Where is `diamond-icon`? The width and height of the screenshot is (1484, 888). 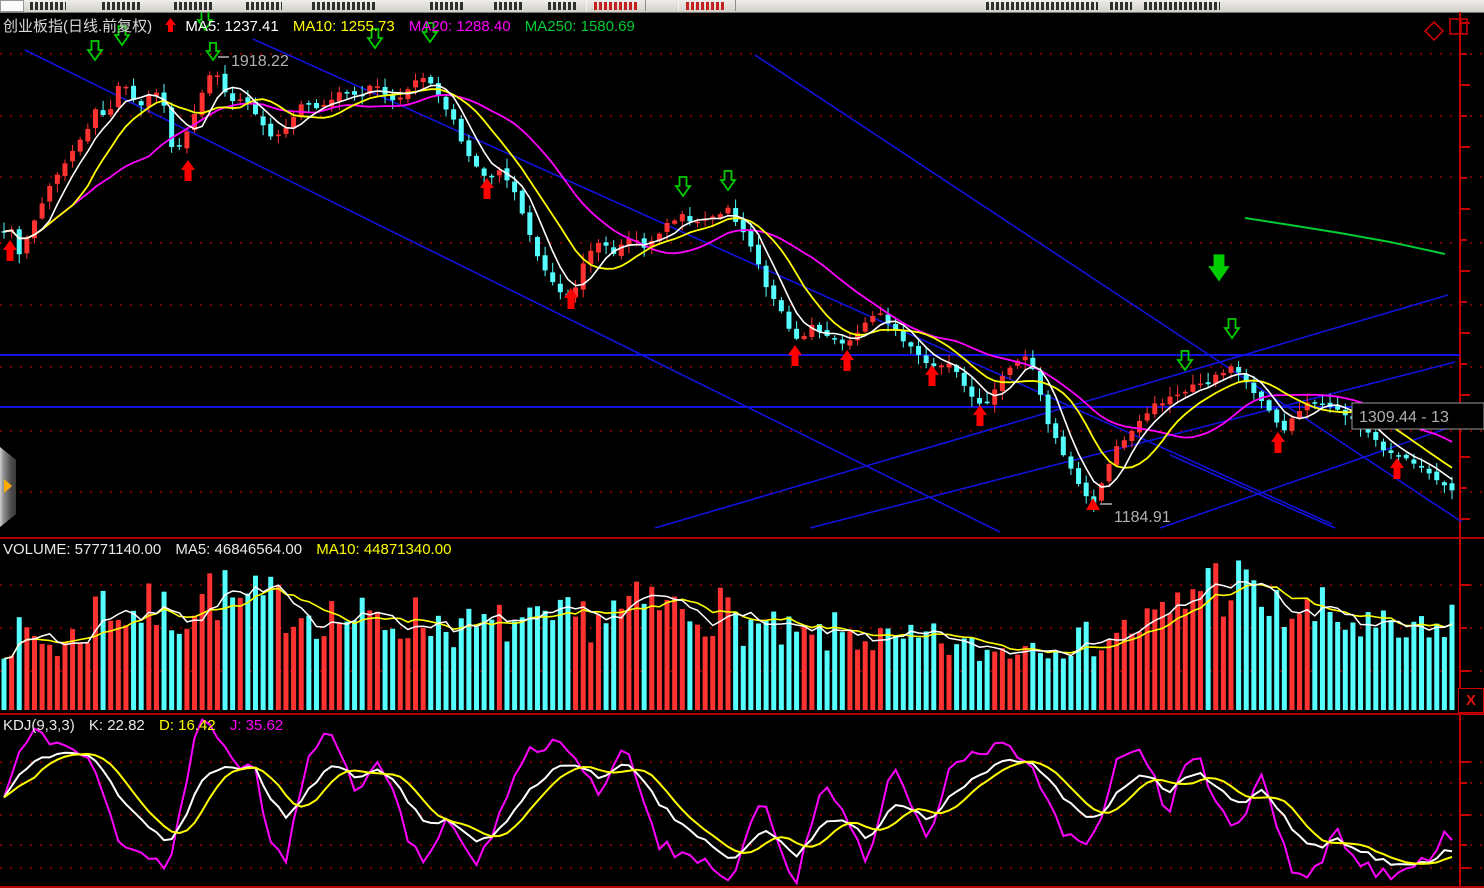 diamond-icon is located at coordinates (1434, 31).